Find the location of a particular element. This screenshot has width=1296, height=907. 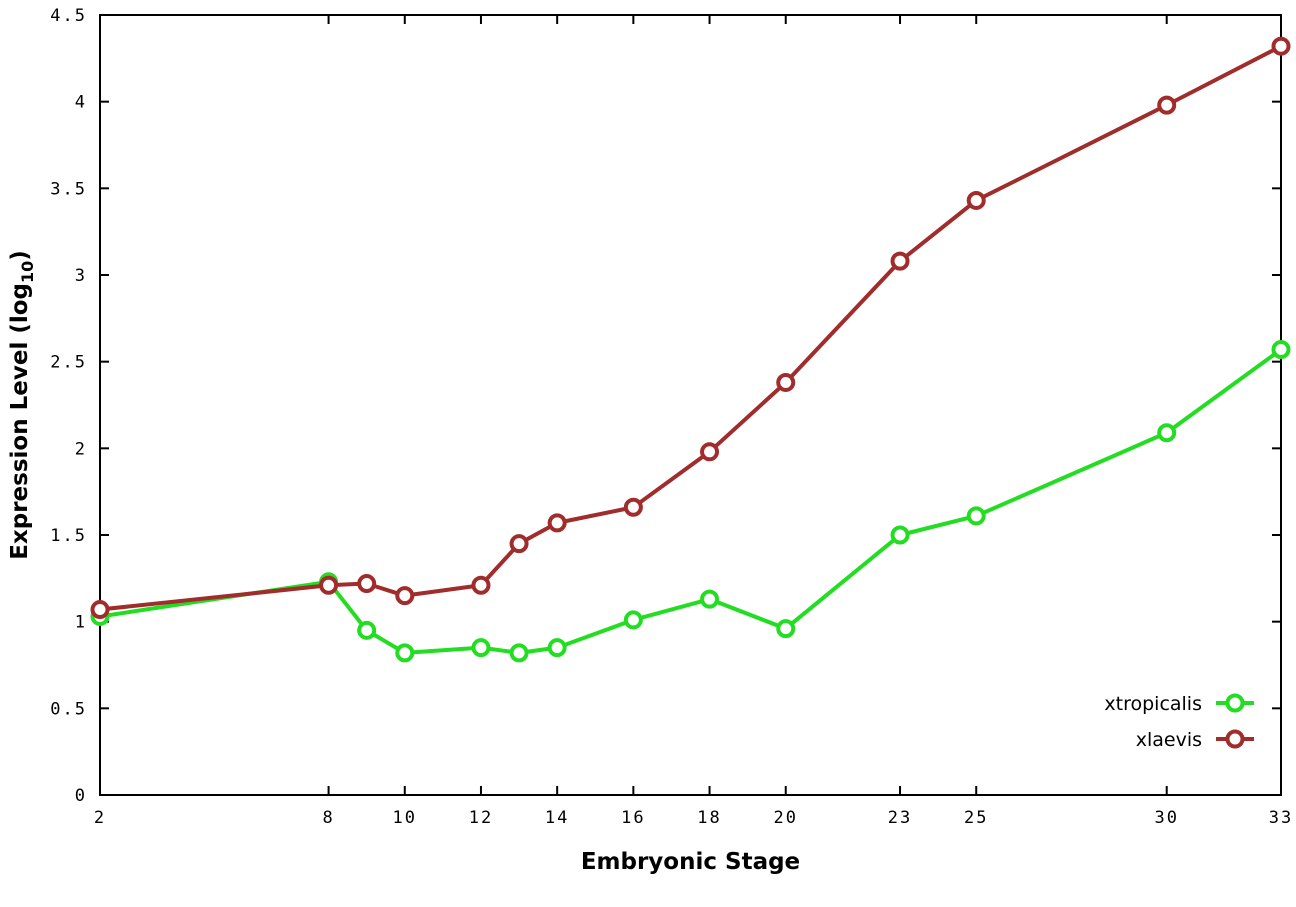

y-tick-label: 1.5 is located at coordinates (68, 536).